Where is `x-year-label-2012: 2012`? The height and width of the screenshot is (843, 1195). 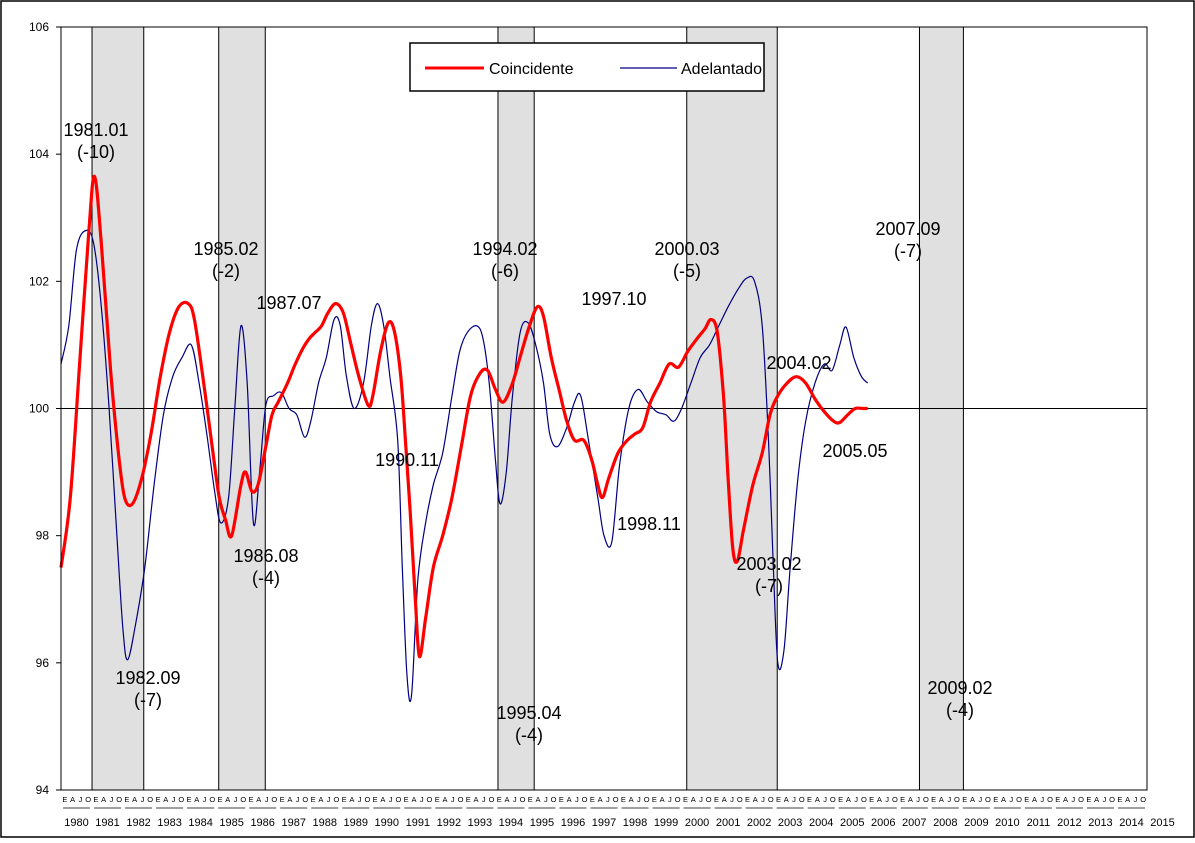
x-year-label-2012: 2012 is located at coordinates (1069, 823).